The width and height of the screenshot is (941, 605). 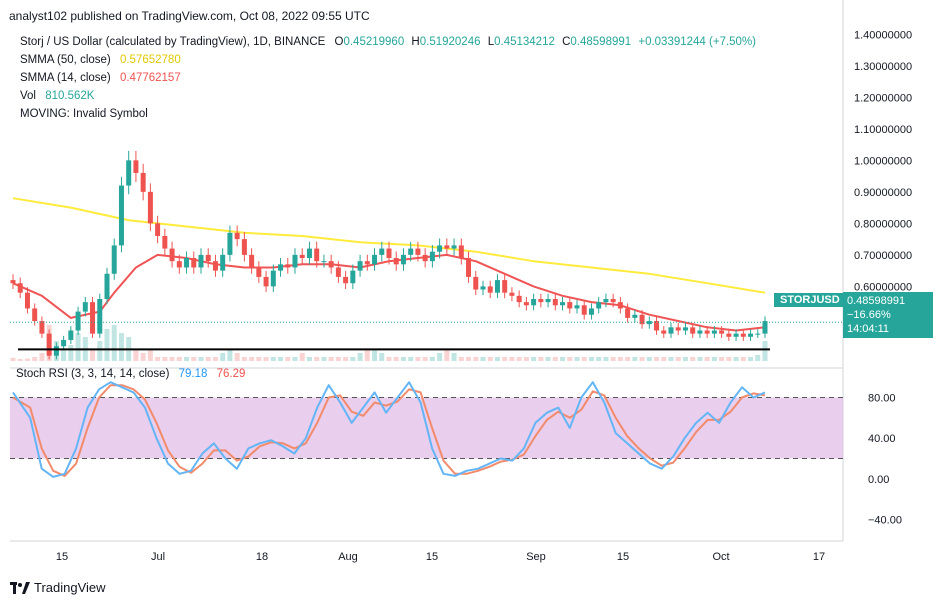 What do you see at coordinates (100, 60) in the screenshot?
I see `legend-sma50-row: SMMA (50, close) 0.57652780` at bounding box center [100, 60].